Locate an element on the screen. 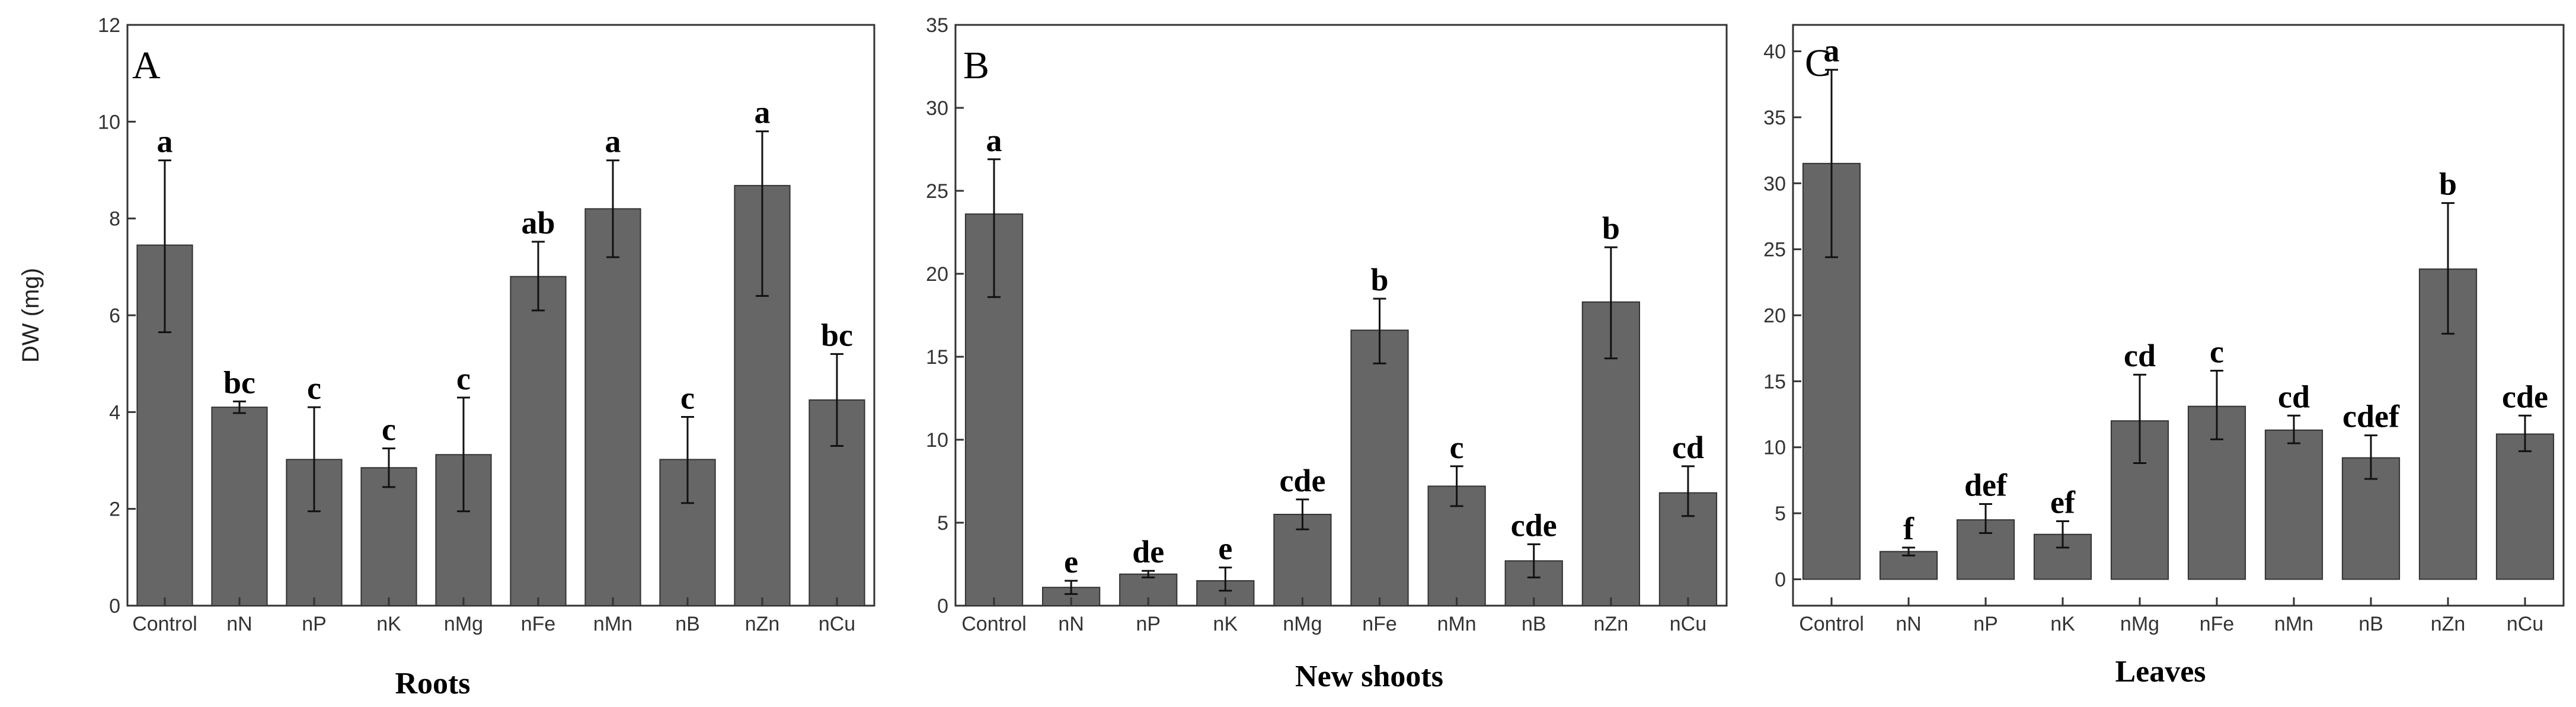 The height and width of the screenshot is (707, 2576). panel-a-category-label: nN is located at coordinates (239, 624).